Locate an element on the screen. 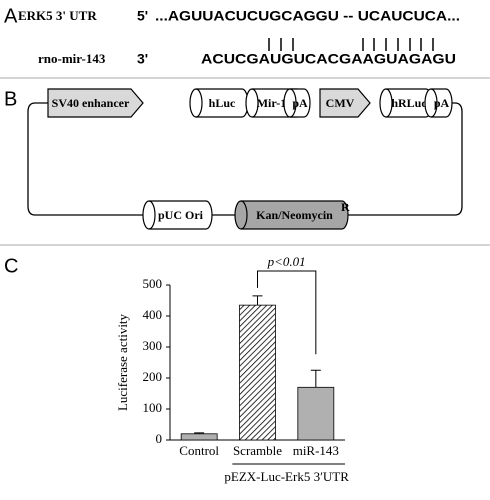 This screenshot has height=500, width=490. utr-end: 5' is located at coordinates (142, 16).